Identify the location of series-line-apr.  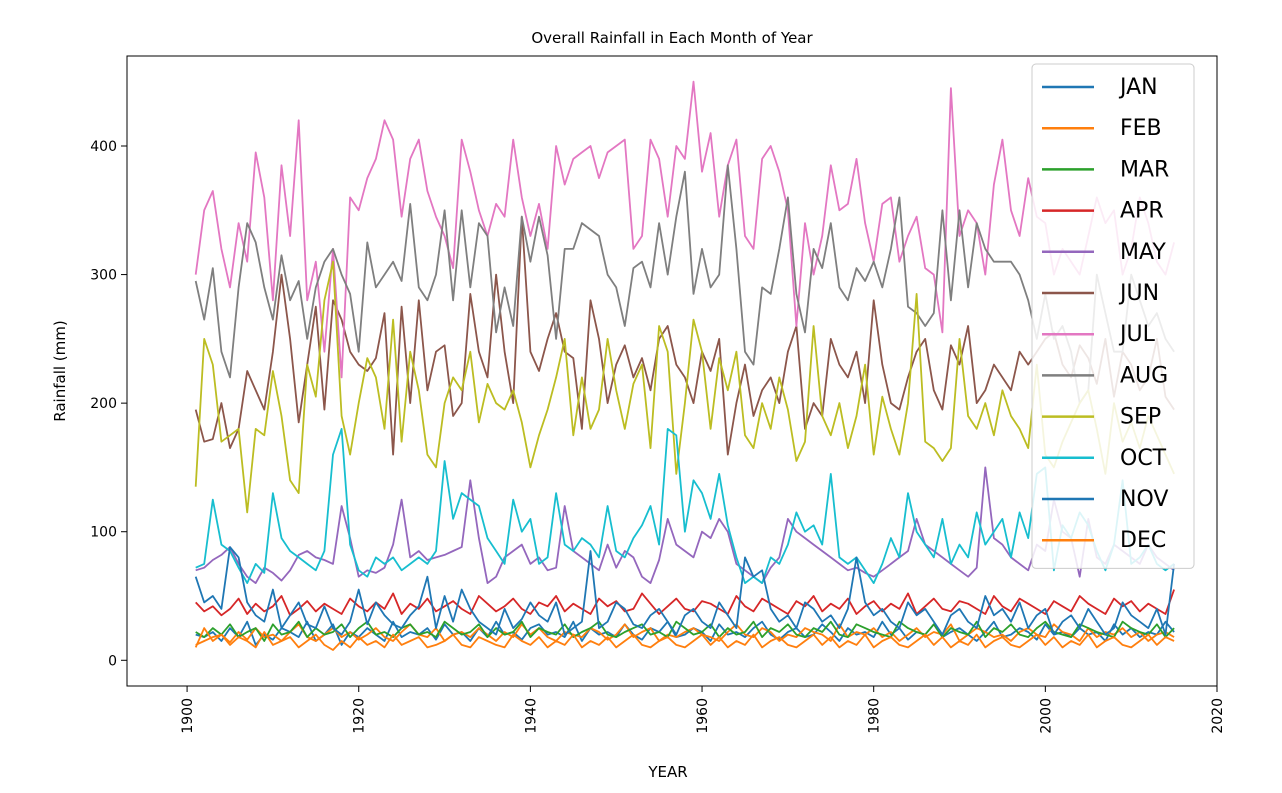
(685, 603).